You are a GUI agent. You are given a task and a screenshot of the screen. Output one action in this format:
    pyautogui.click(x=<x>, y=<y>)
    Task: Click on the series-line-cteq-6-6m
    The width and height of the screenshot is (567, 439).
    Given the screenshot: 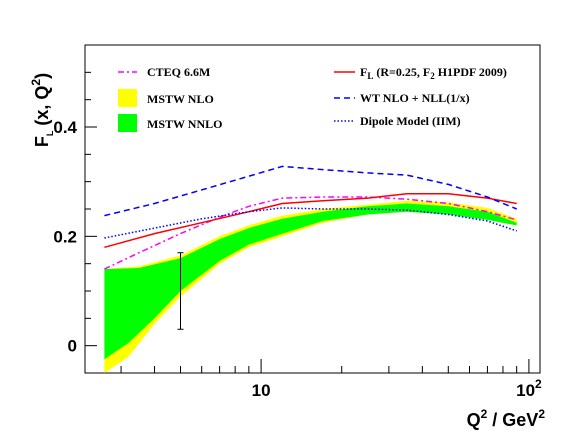 What is the action you would take?
    pyautogui.click(x=310, y=233)
    